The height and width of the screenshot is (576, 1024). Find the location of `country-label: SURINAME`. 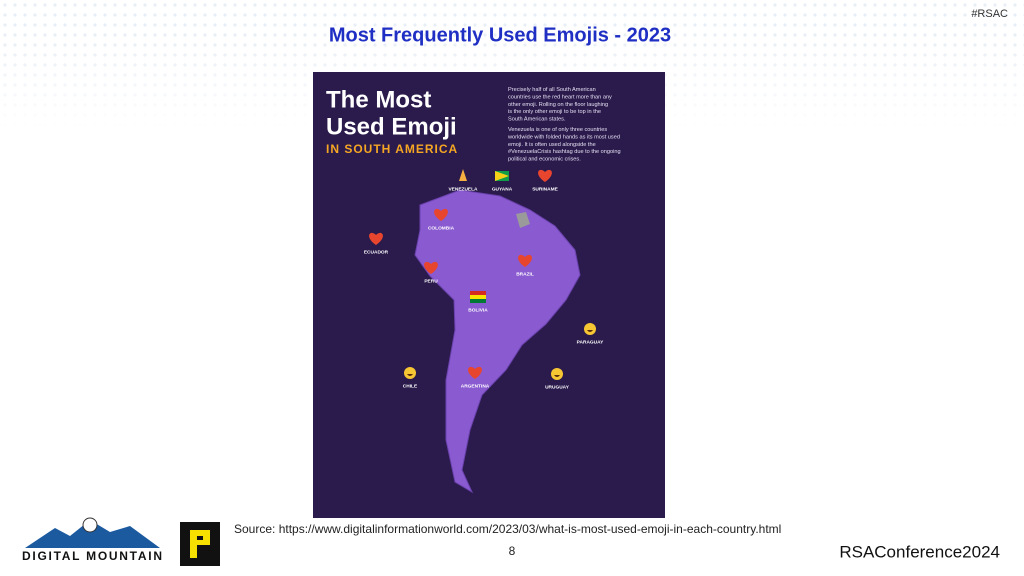

country-label: SURINAME is located at coordinates (545, 189).